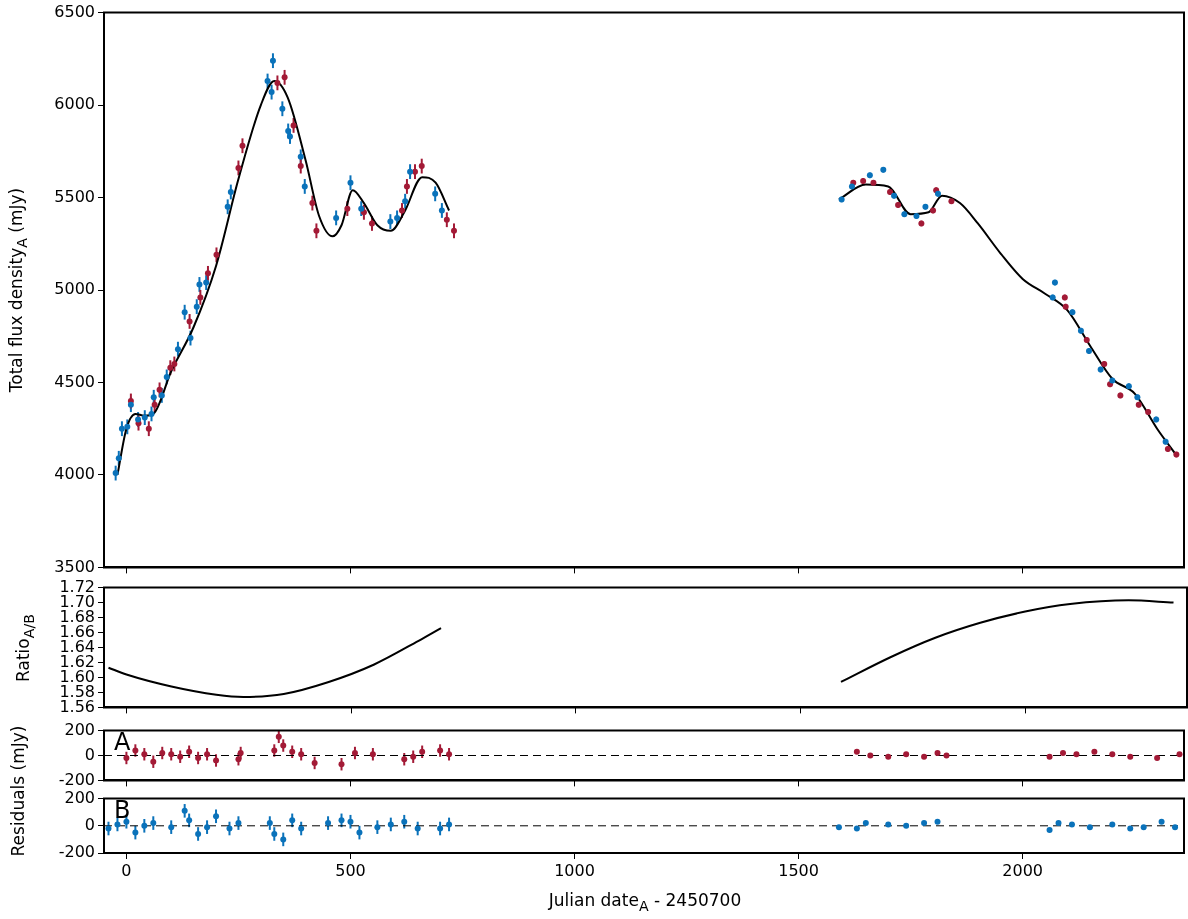  Describe the element at coordinates (74, 196) in the screenshot. I see `y-tick-label: 5500` at that location.